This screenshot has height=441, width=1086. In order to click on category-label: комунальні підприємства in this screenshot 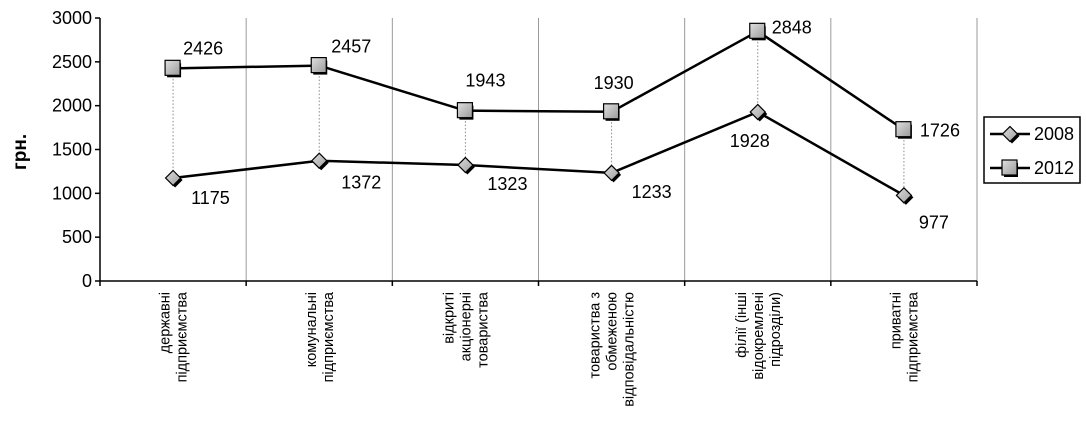, I will do `click(320, 336)`.